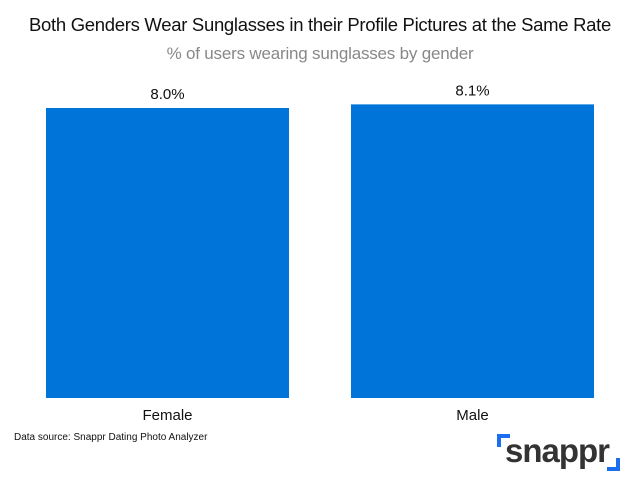 This screenshot has height=480, width=640. I want to click on logo-bracket-bottom, so click(613, 464).